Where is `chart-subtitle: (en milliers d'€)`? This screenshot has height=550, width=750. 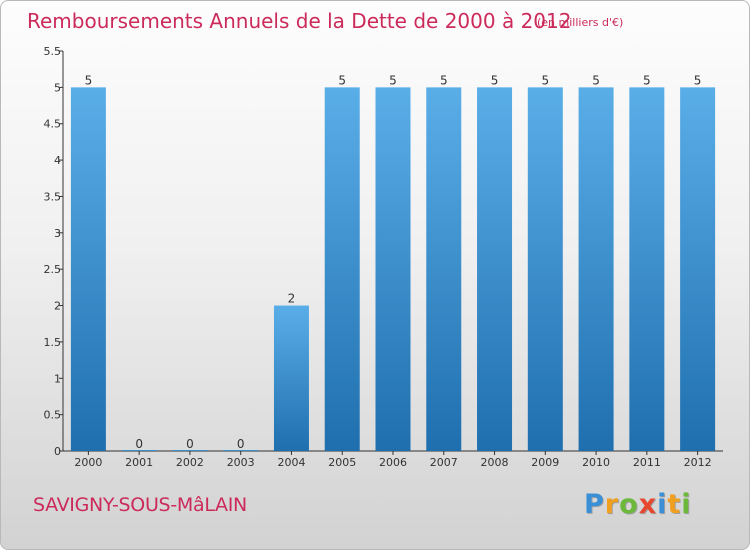 chart-subtitle: (en milliers d'€) is located at coordinates (580, 22).